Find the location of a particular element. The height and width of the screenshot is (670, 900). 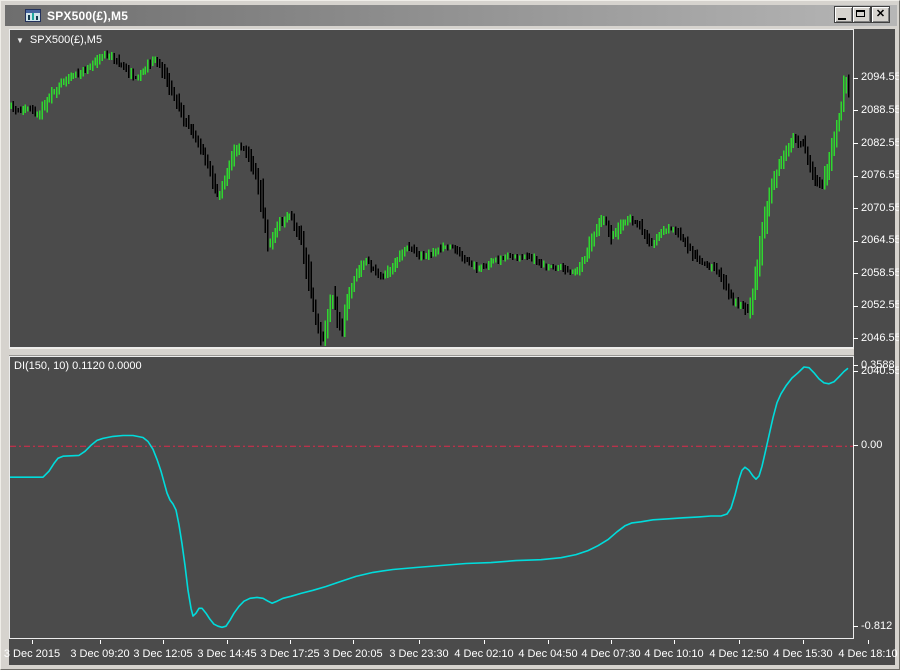

close-button: ✕ is located at coordinates (880, 14).